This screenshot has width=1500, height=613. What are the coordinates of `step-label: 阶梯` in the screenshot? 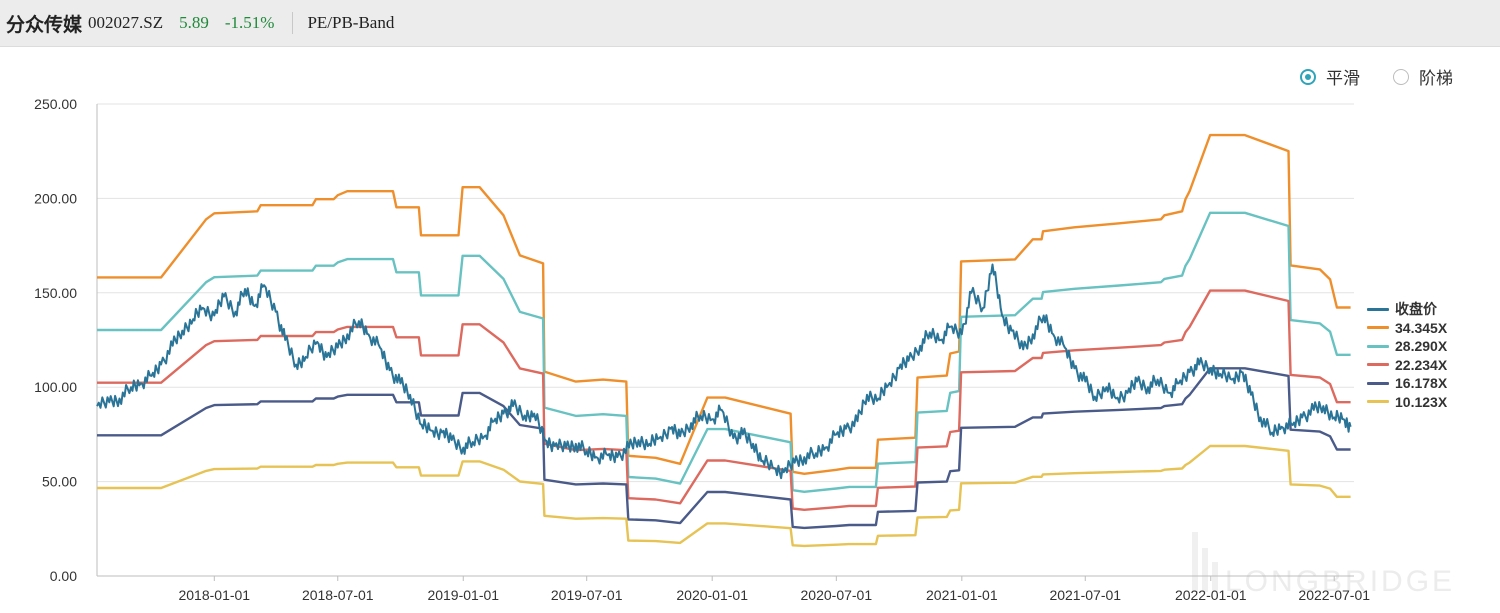 It's located at (1436, 78).